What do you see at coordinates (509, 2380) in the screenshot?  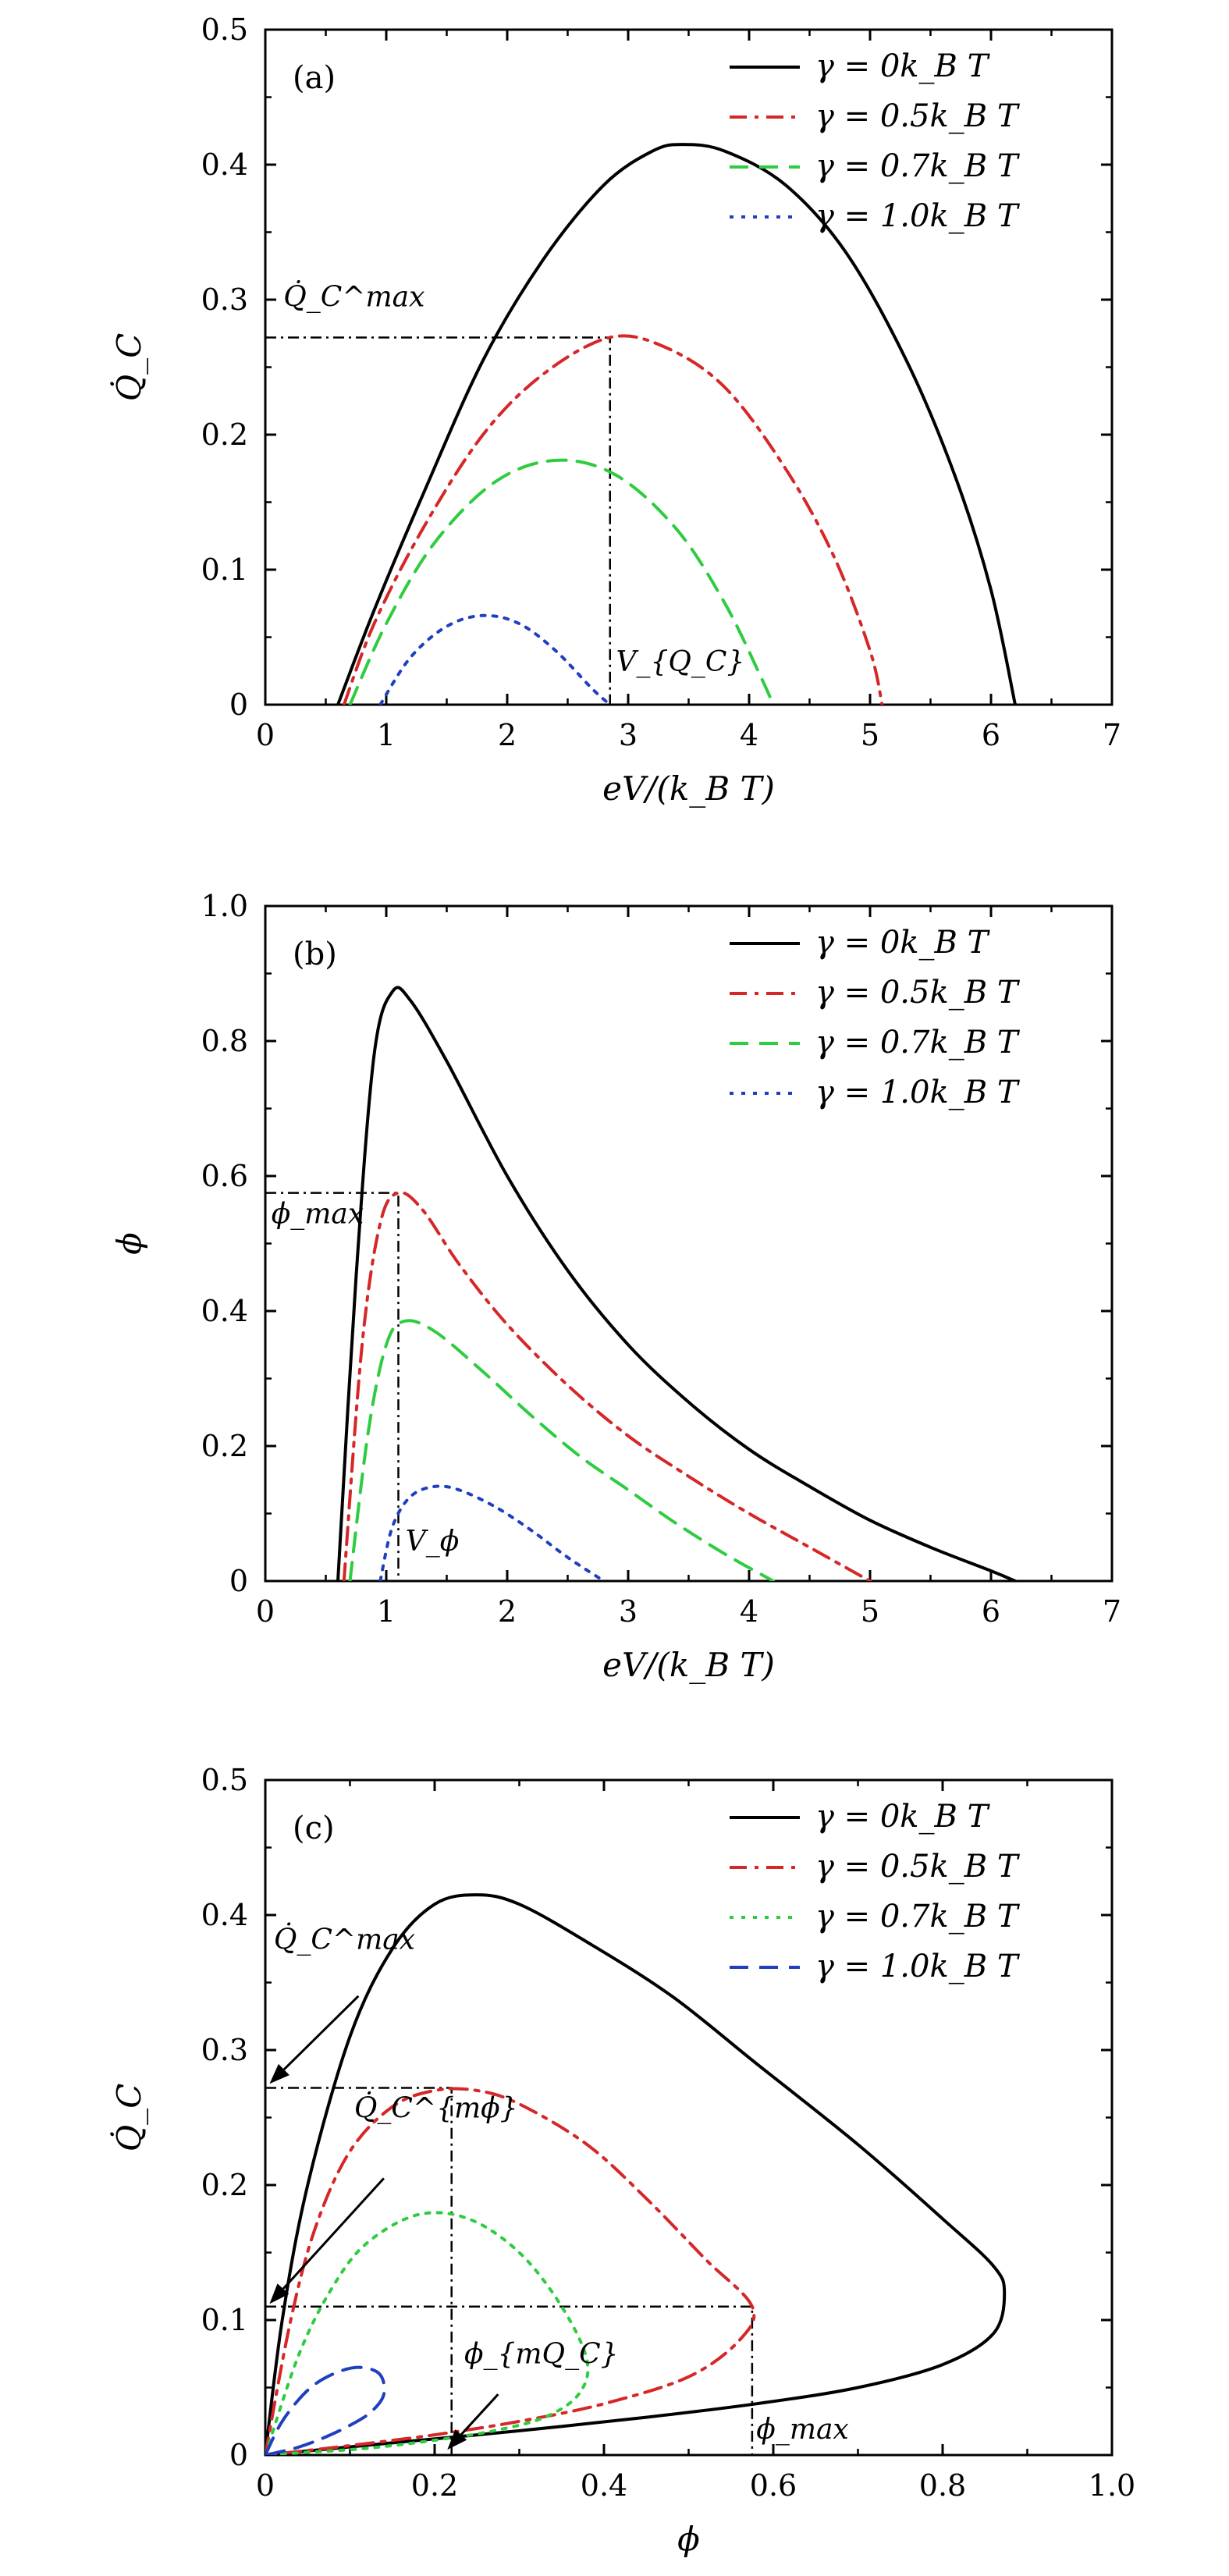 I see `guide-line-phimax` at bounding box center [509, 2380].